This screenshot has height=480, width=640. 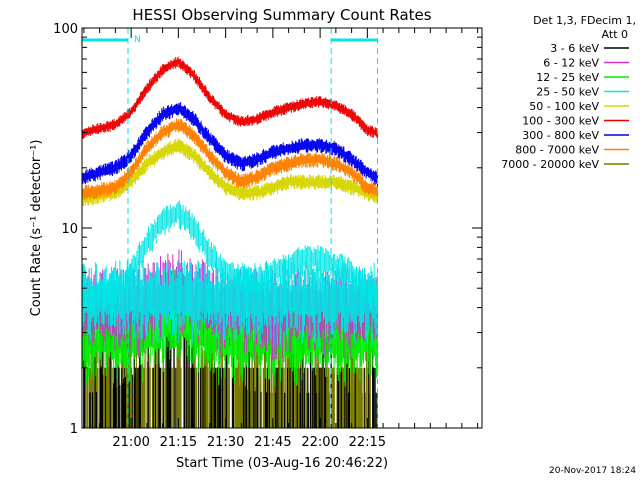 What do you see at coordinates (69, 229) in the screenshot?
I see `y-tick-label: 10` at bounding box center [69, 229].